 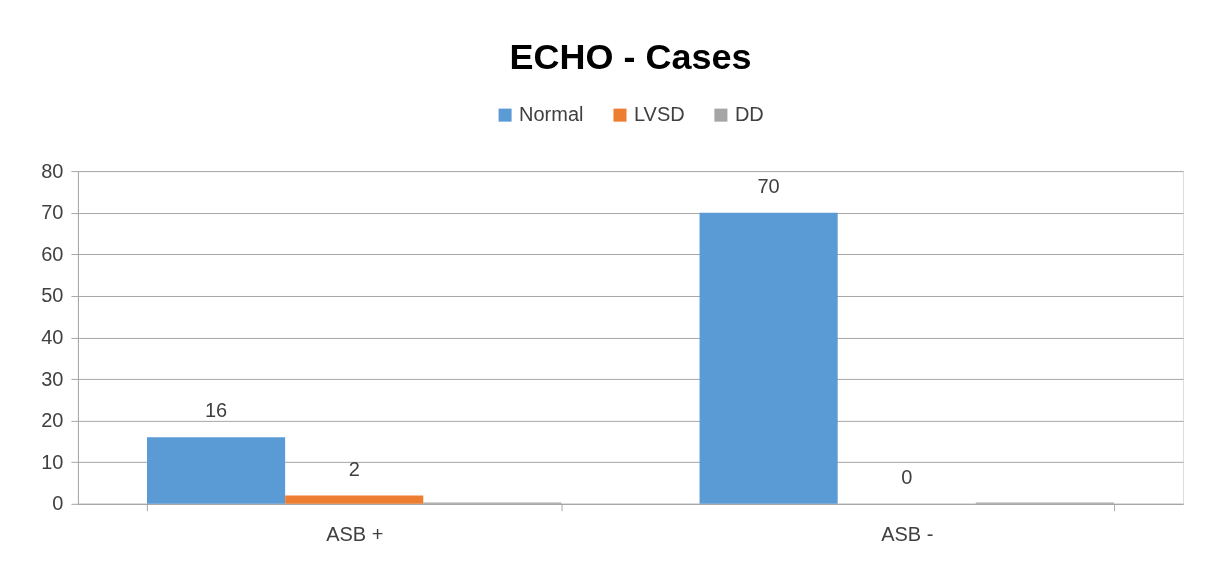 What do you see at coordinates (768, 185) in the screenshot?
I see `data-label: 70` at bounding box center [768, 185].